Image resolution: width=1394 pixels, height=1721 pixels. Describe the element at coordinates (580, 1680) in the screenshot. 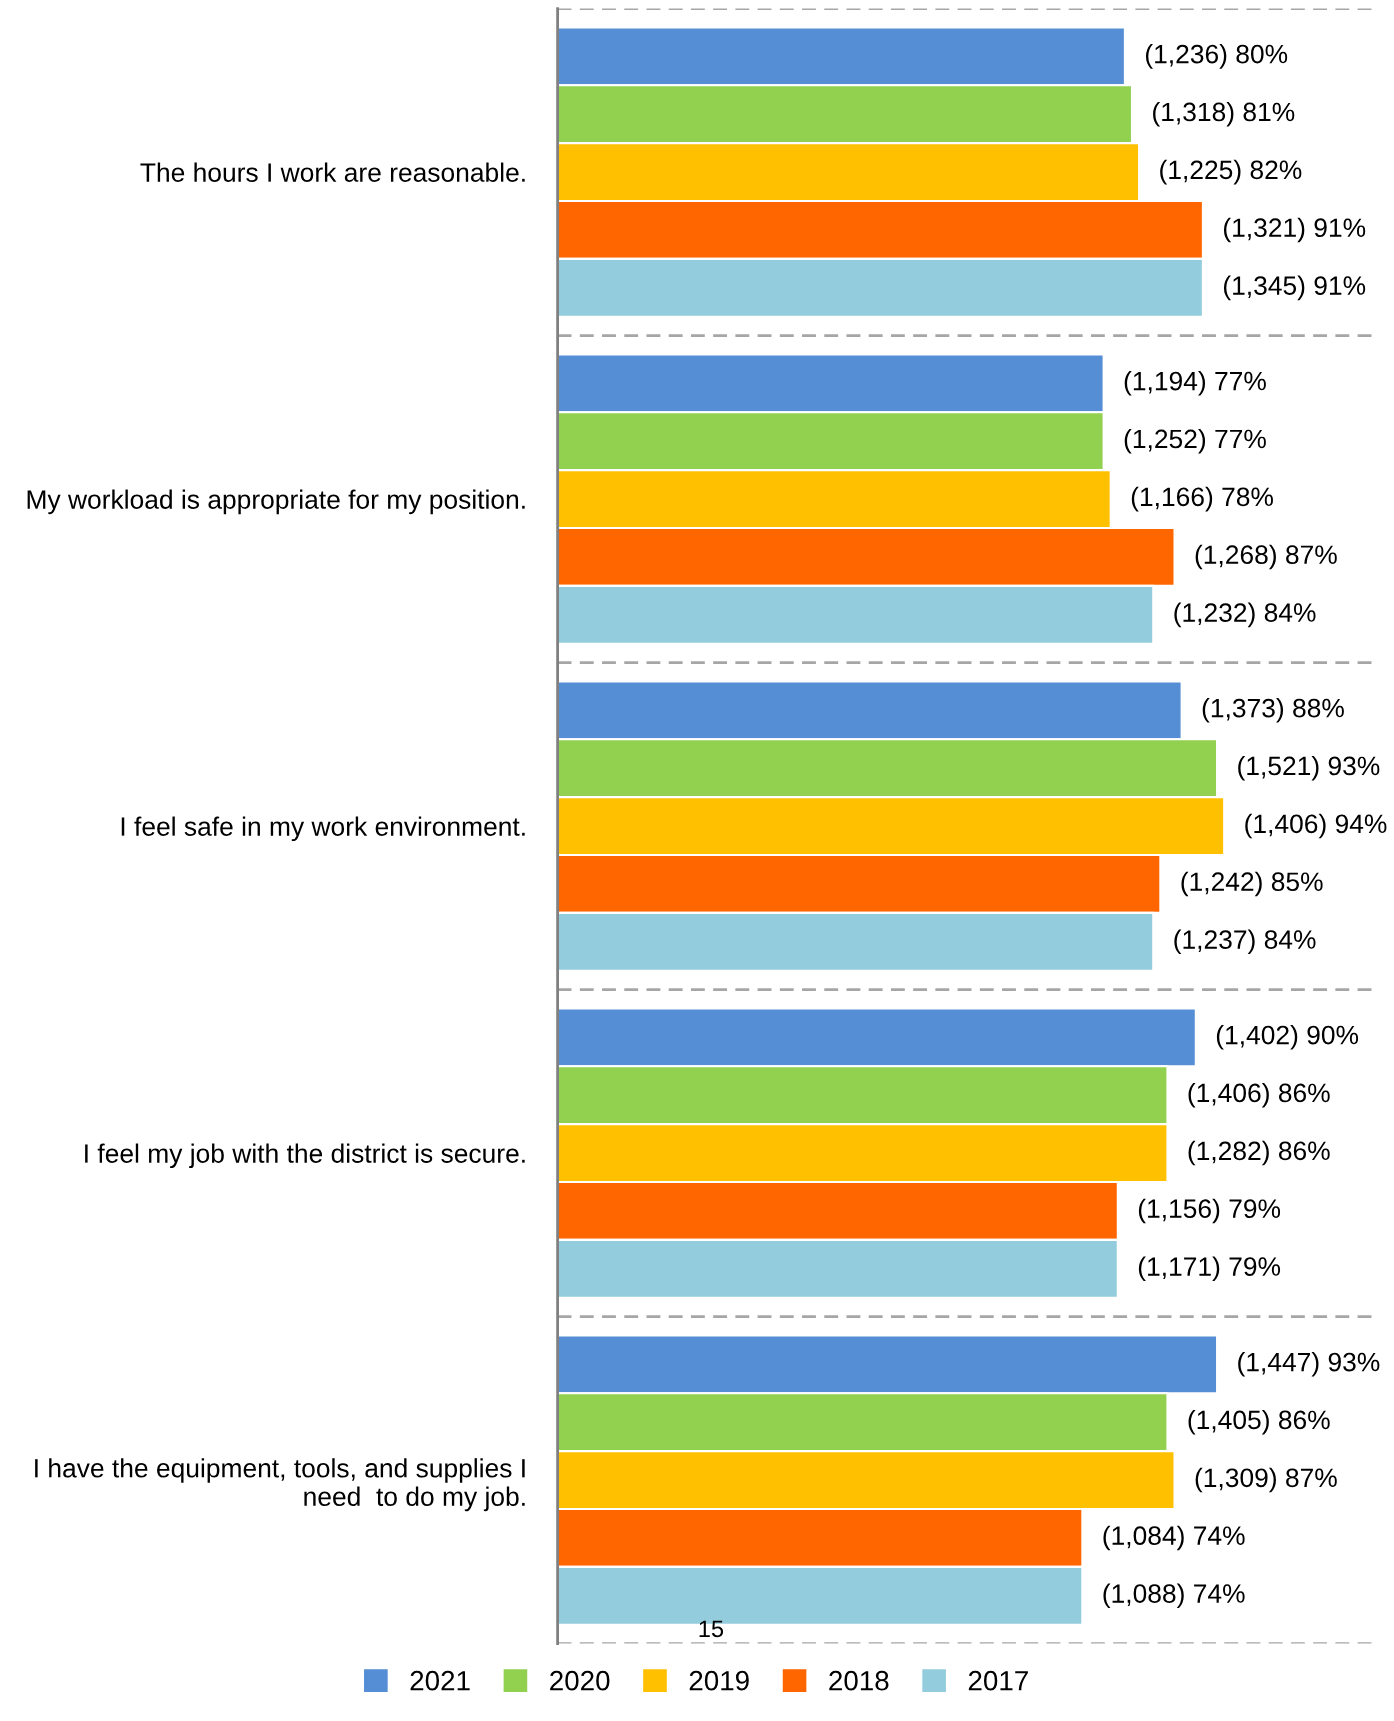

I see `legend-label: 2020` at that location.